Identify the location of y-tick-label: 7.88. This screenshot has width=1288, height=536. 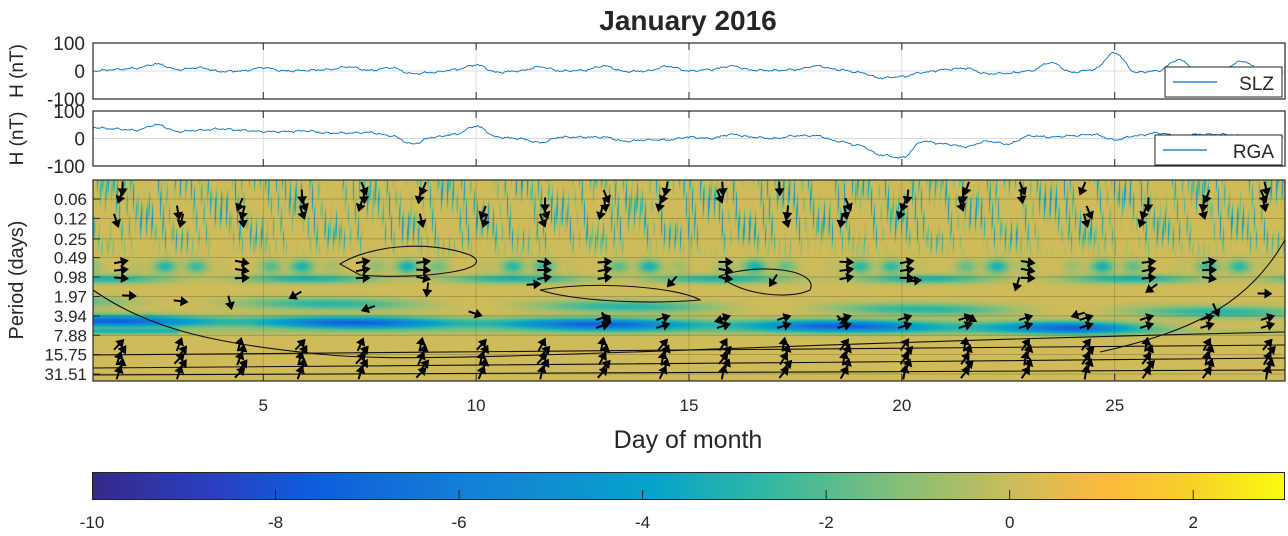
(70, 335).